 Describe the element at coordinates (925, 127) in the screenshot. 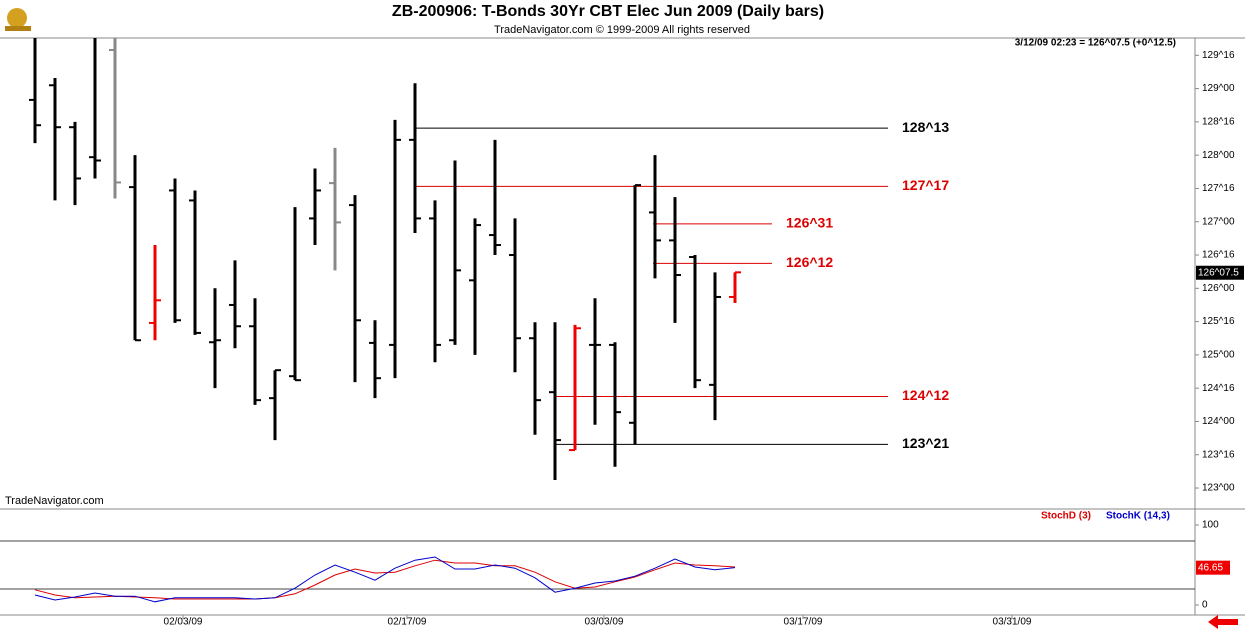

I see `level-label: 128^13` at that location.